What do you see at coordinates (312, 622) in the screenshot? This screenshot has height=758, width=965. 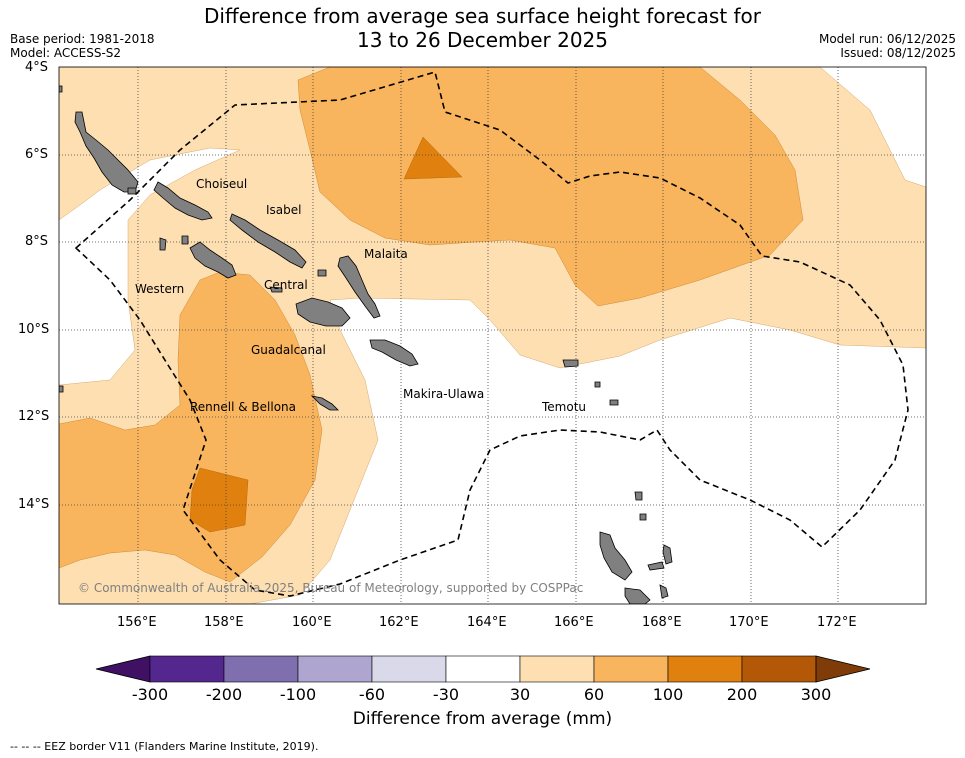 I see `lon-tick-160e: 160°E` at bounding box center [312, 622].